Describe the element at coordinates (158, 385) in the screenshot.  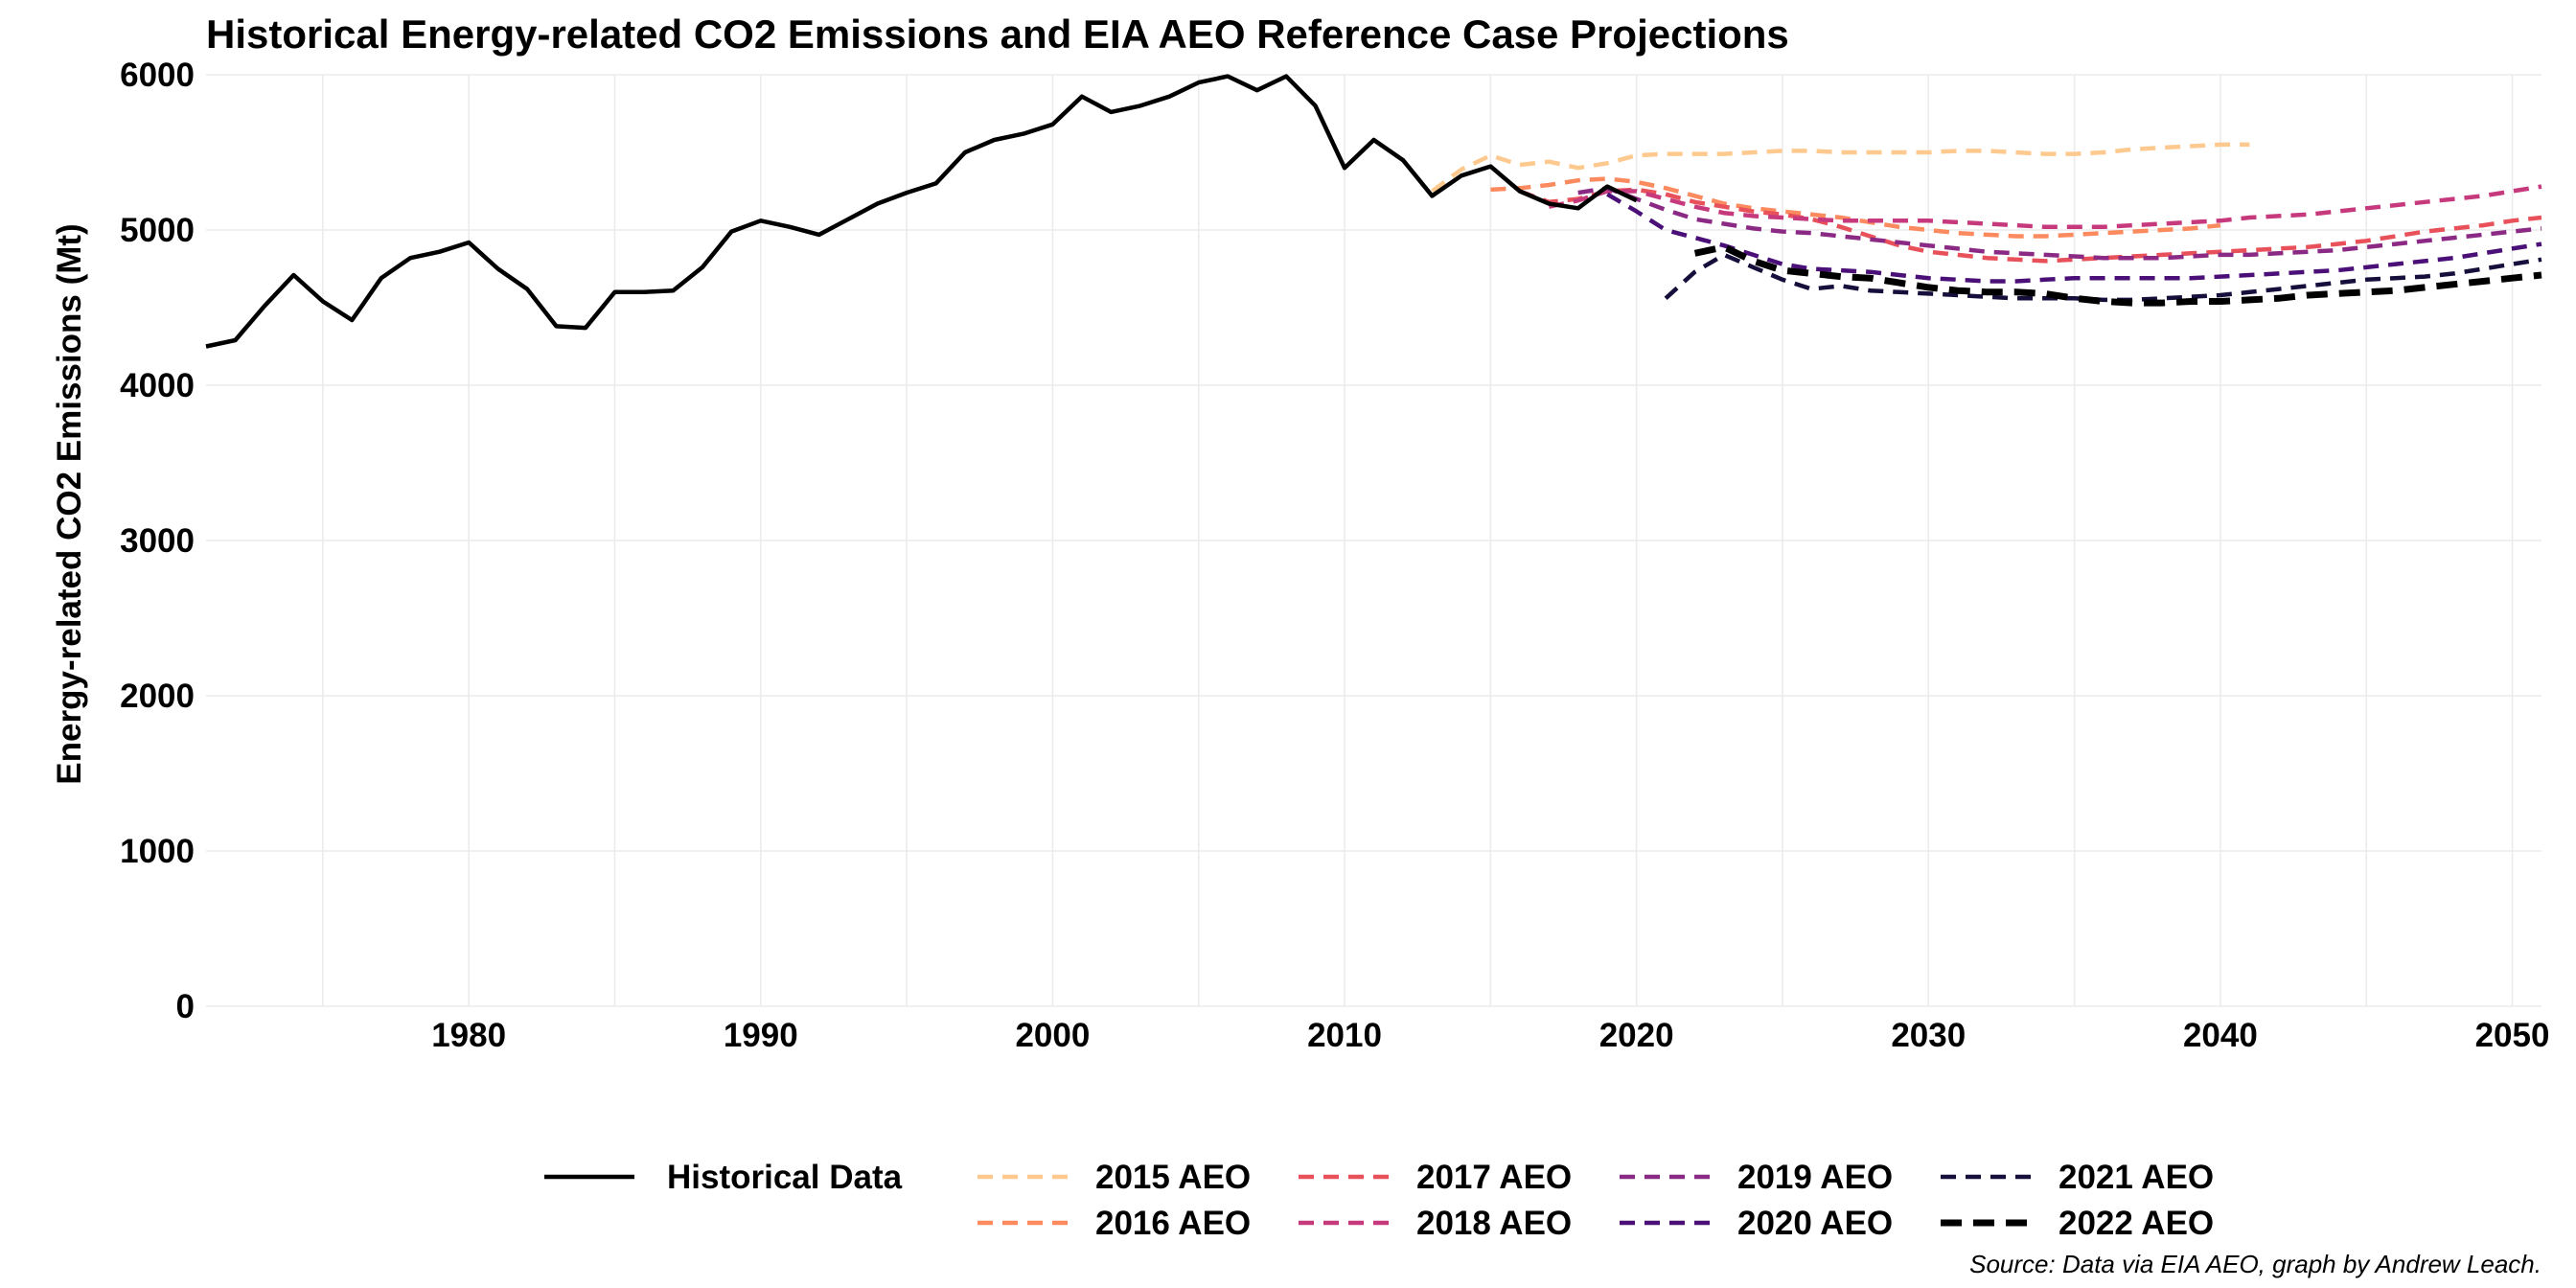
I see `y-tick-label: 4000` at that location.